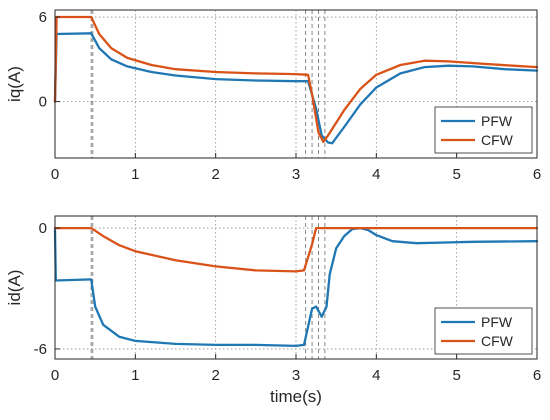 This screenshot has height=420, width=550. I want to click on id-series-cfw-line, so click(296, 249).